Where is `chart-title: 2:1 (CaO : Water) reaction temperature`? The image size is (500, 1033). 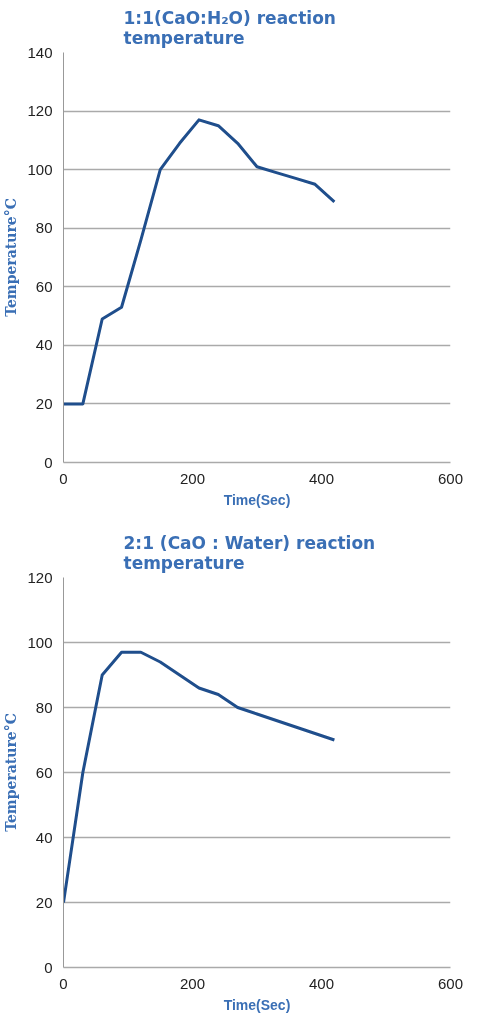
chart-title: 2:1 (CaO : Water) reaction temperature is located at coordinates (249, 552).